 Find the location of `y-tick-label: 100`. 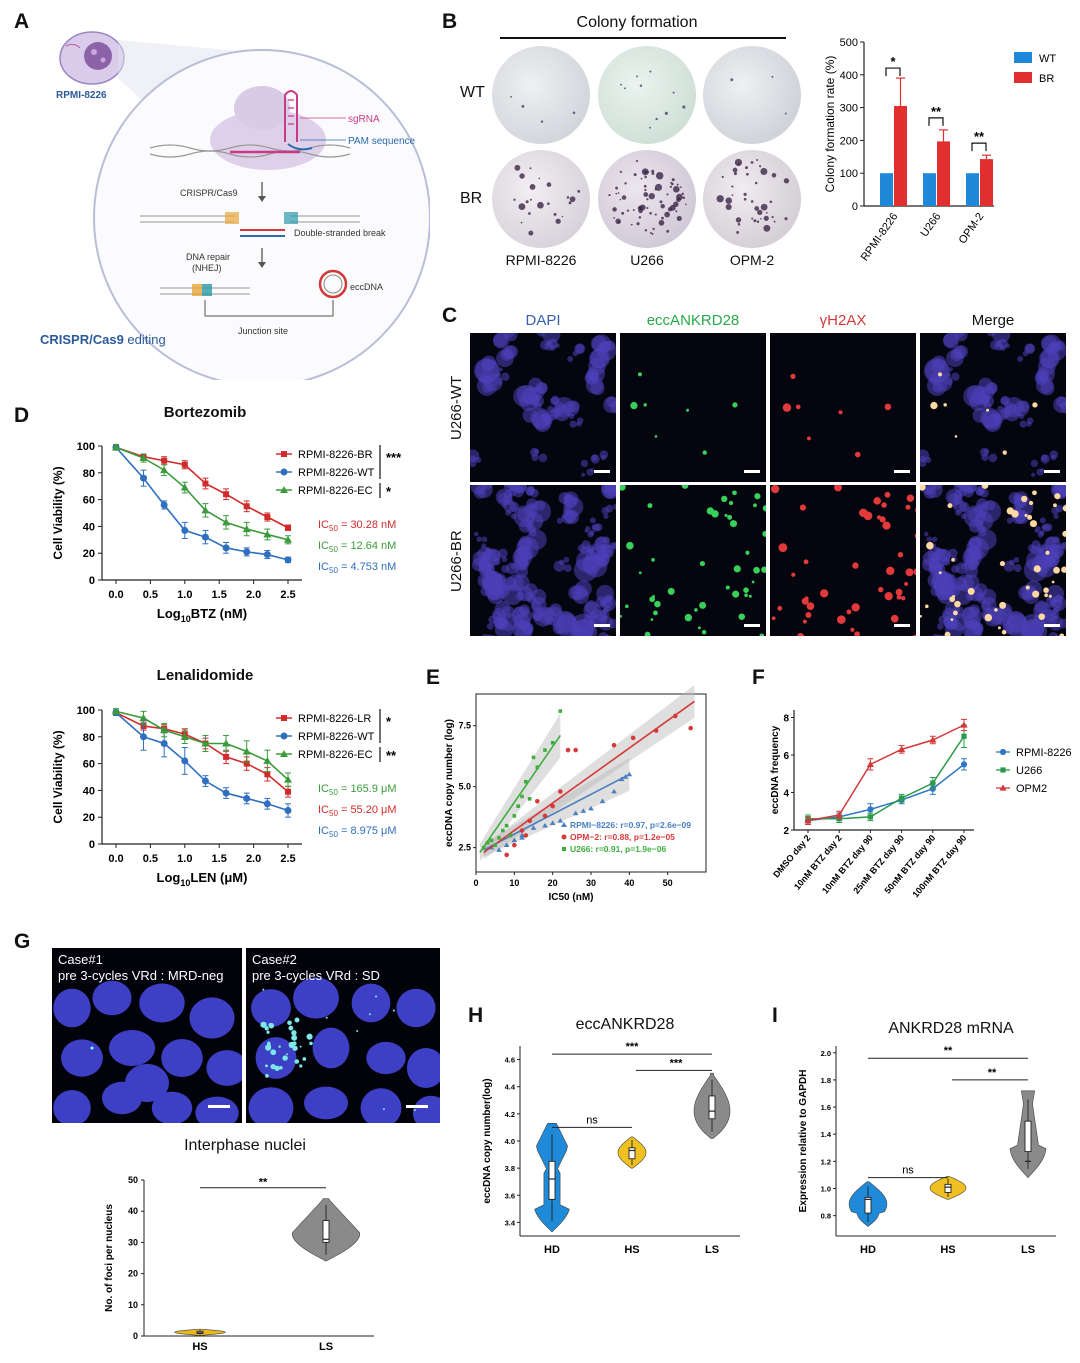

y-tick-label: 100 is located at coordinates (86, 447).